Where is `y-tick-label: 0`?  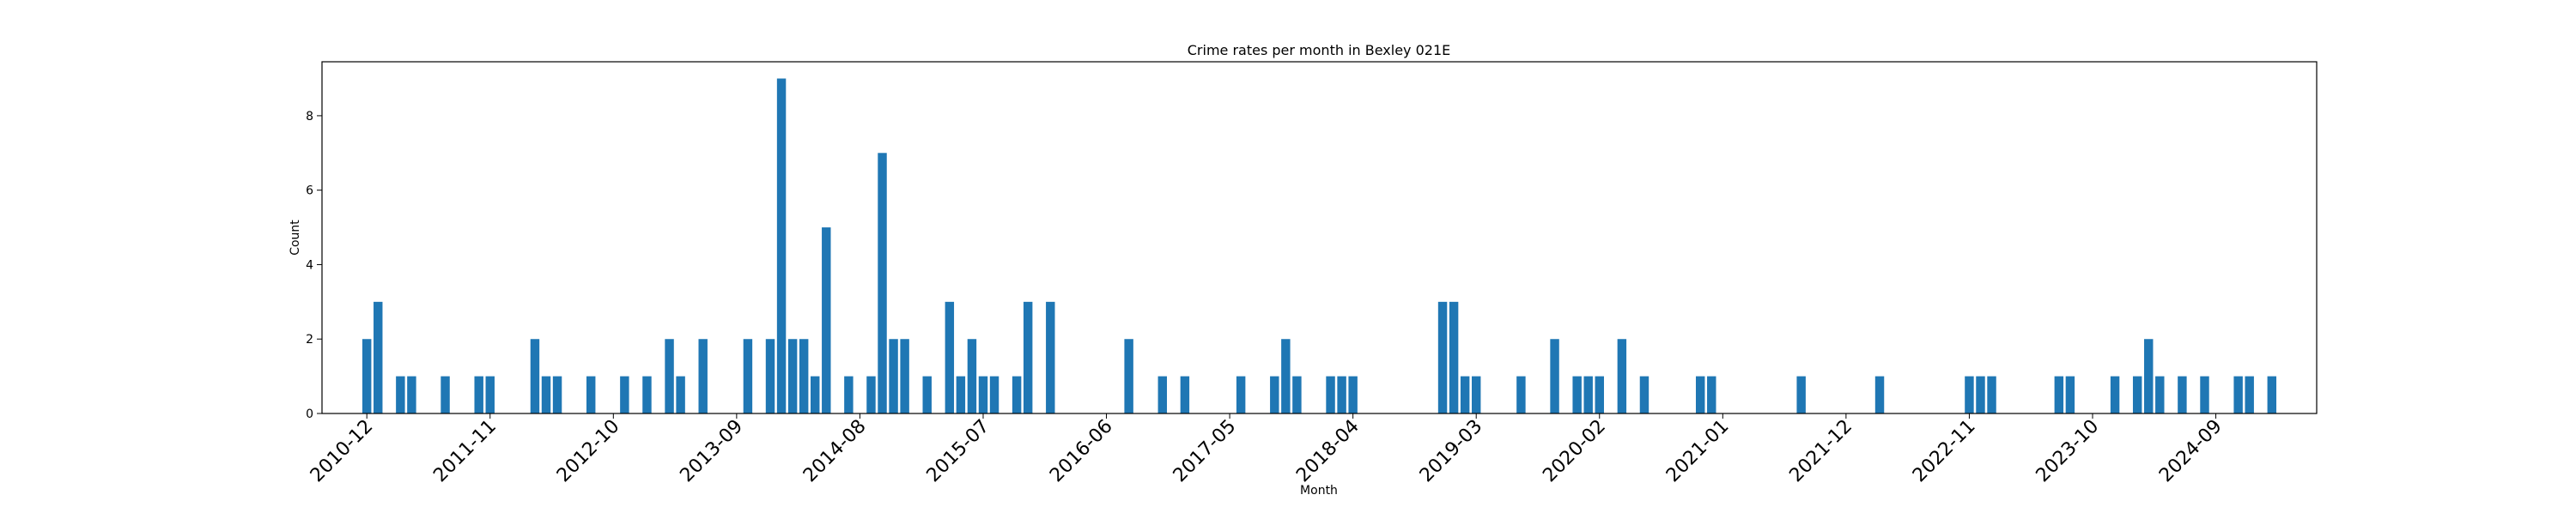
y-tick-label: 0 is located at coordinates (310, 414).